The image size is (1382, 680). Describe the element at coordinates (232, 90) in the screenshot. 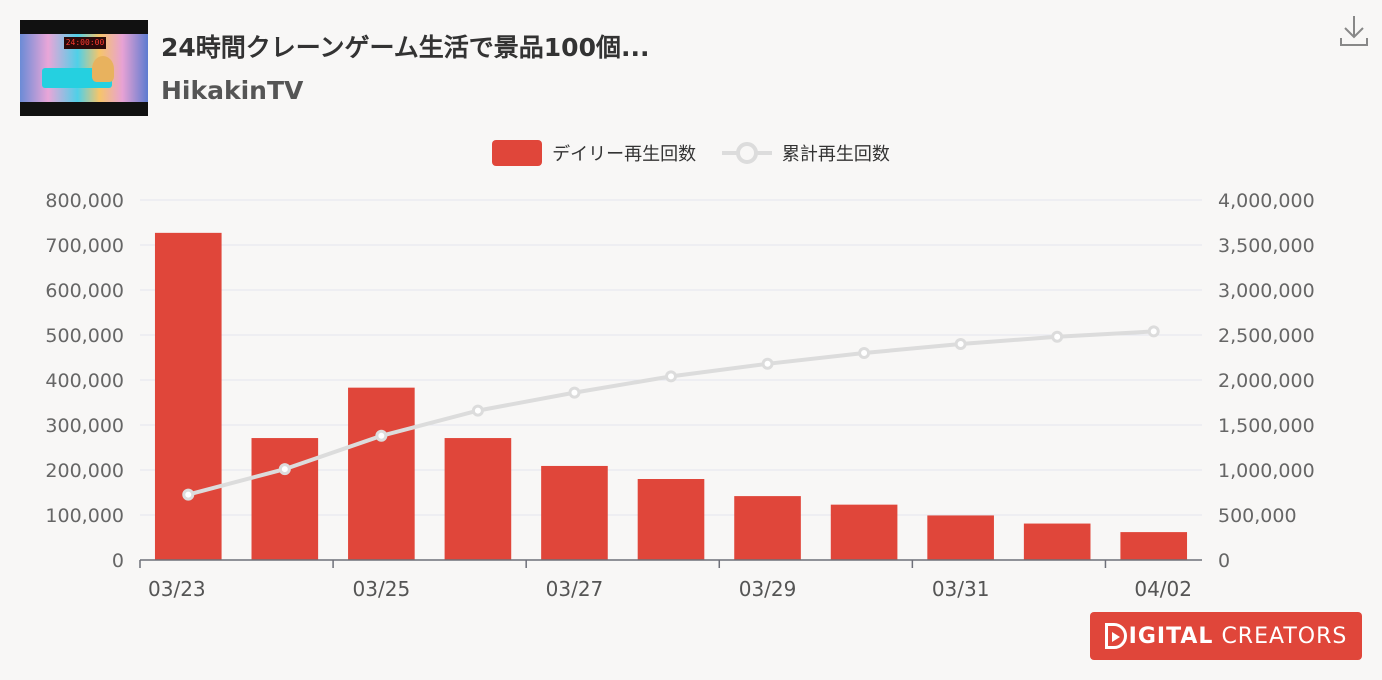

I see `channel-name: HikakinTV` at that location.